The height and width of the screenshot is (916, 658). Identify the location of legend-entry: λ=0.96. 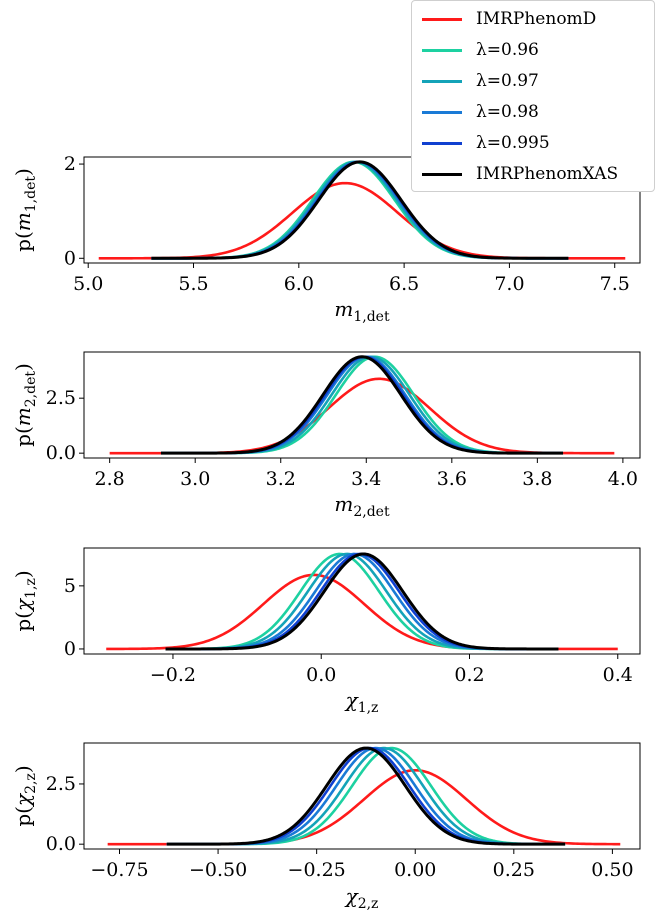
(480, 50).